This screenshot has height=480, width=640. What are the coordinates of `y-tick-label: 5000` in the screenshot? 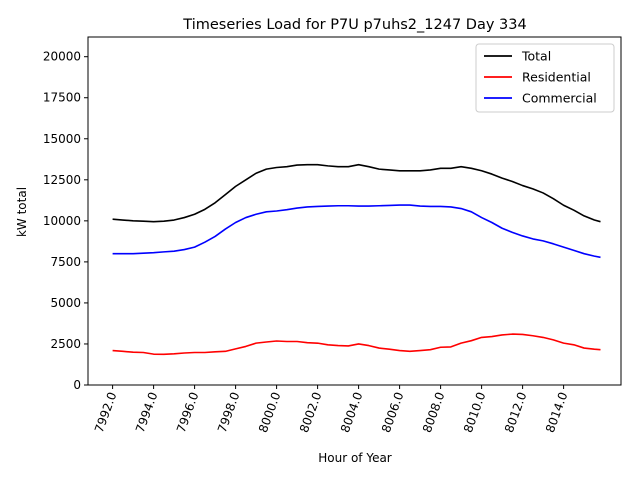 It's located at (65, 303).